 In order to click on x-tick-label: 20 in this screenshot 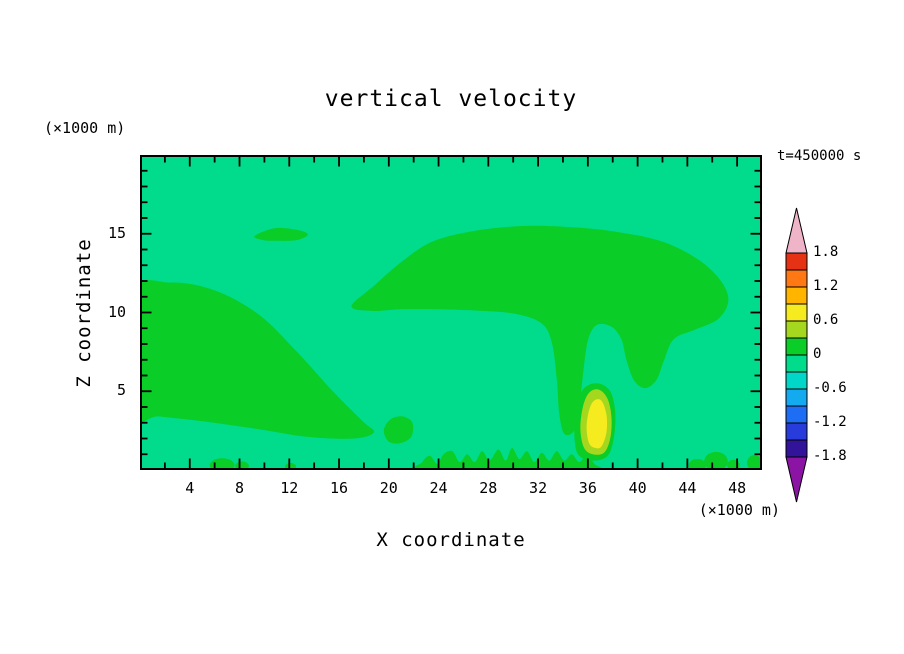, I will do `click(388, 488)`.